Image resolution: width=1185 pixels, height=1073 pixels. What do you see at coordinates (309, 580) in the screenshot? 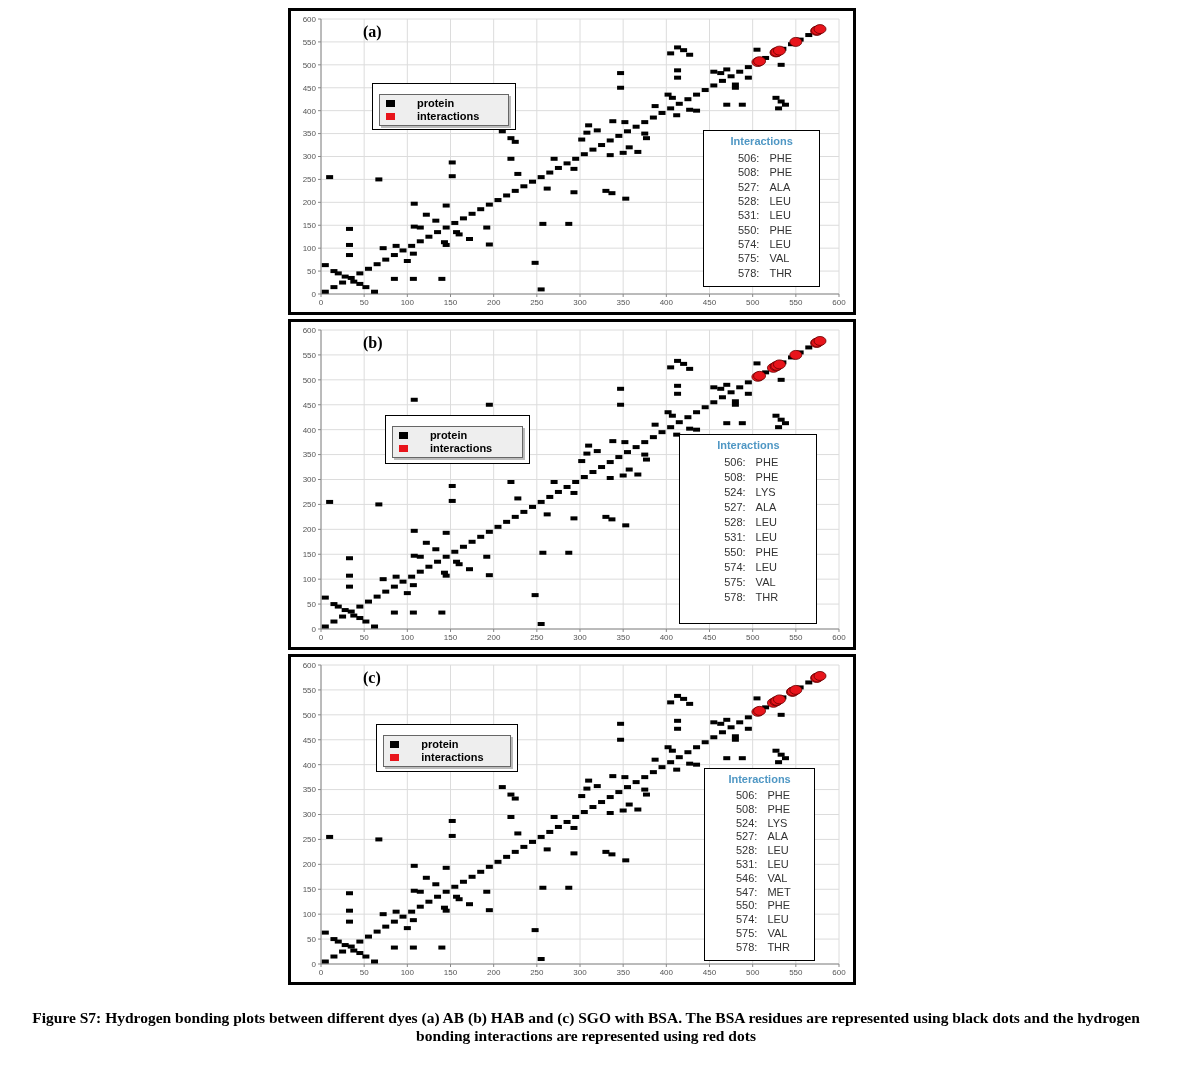
I see `y-tick-label: 100` at bounding box center [309, 580].